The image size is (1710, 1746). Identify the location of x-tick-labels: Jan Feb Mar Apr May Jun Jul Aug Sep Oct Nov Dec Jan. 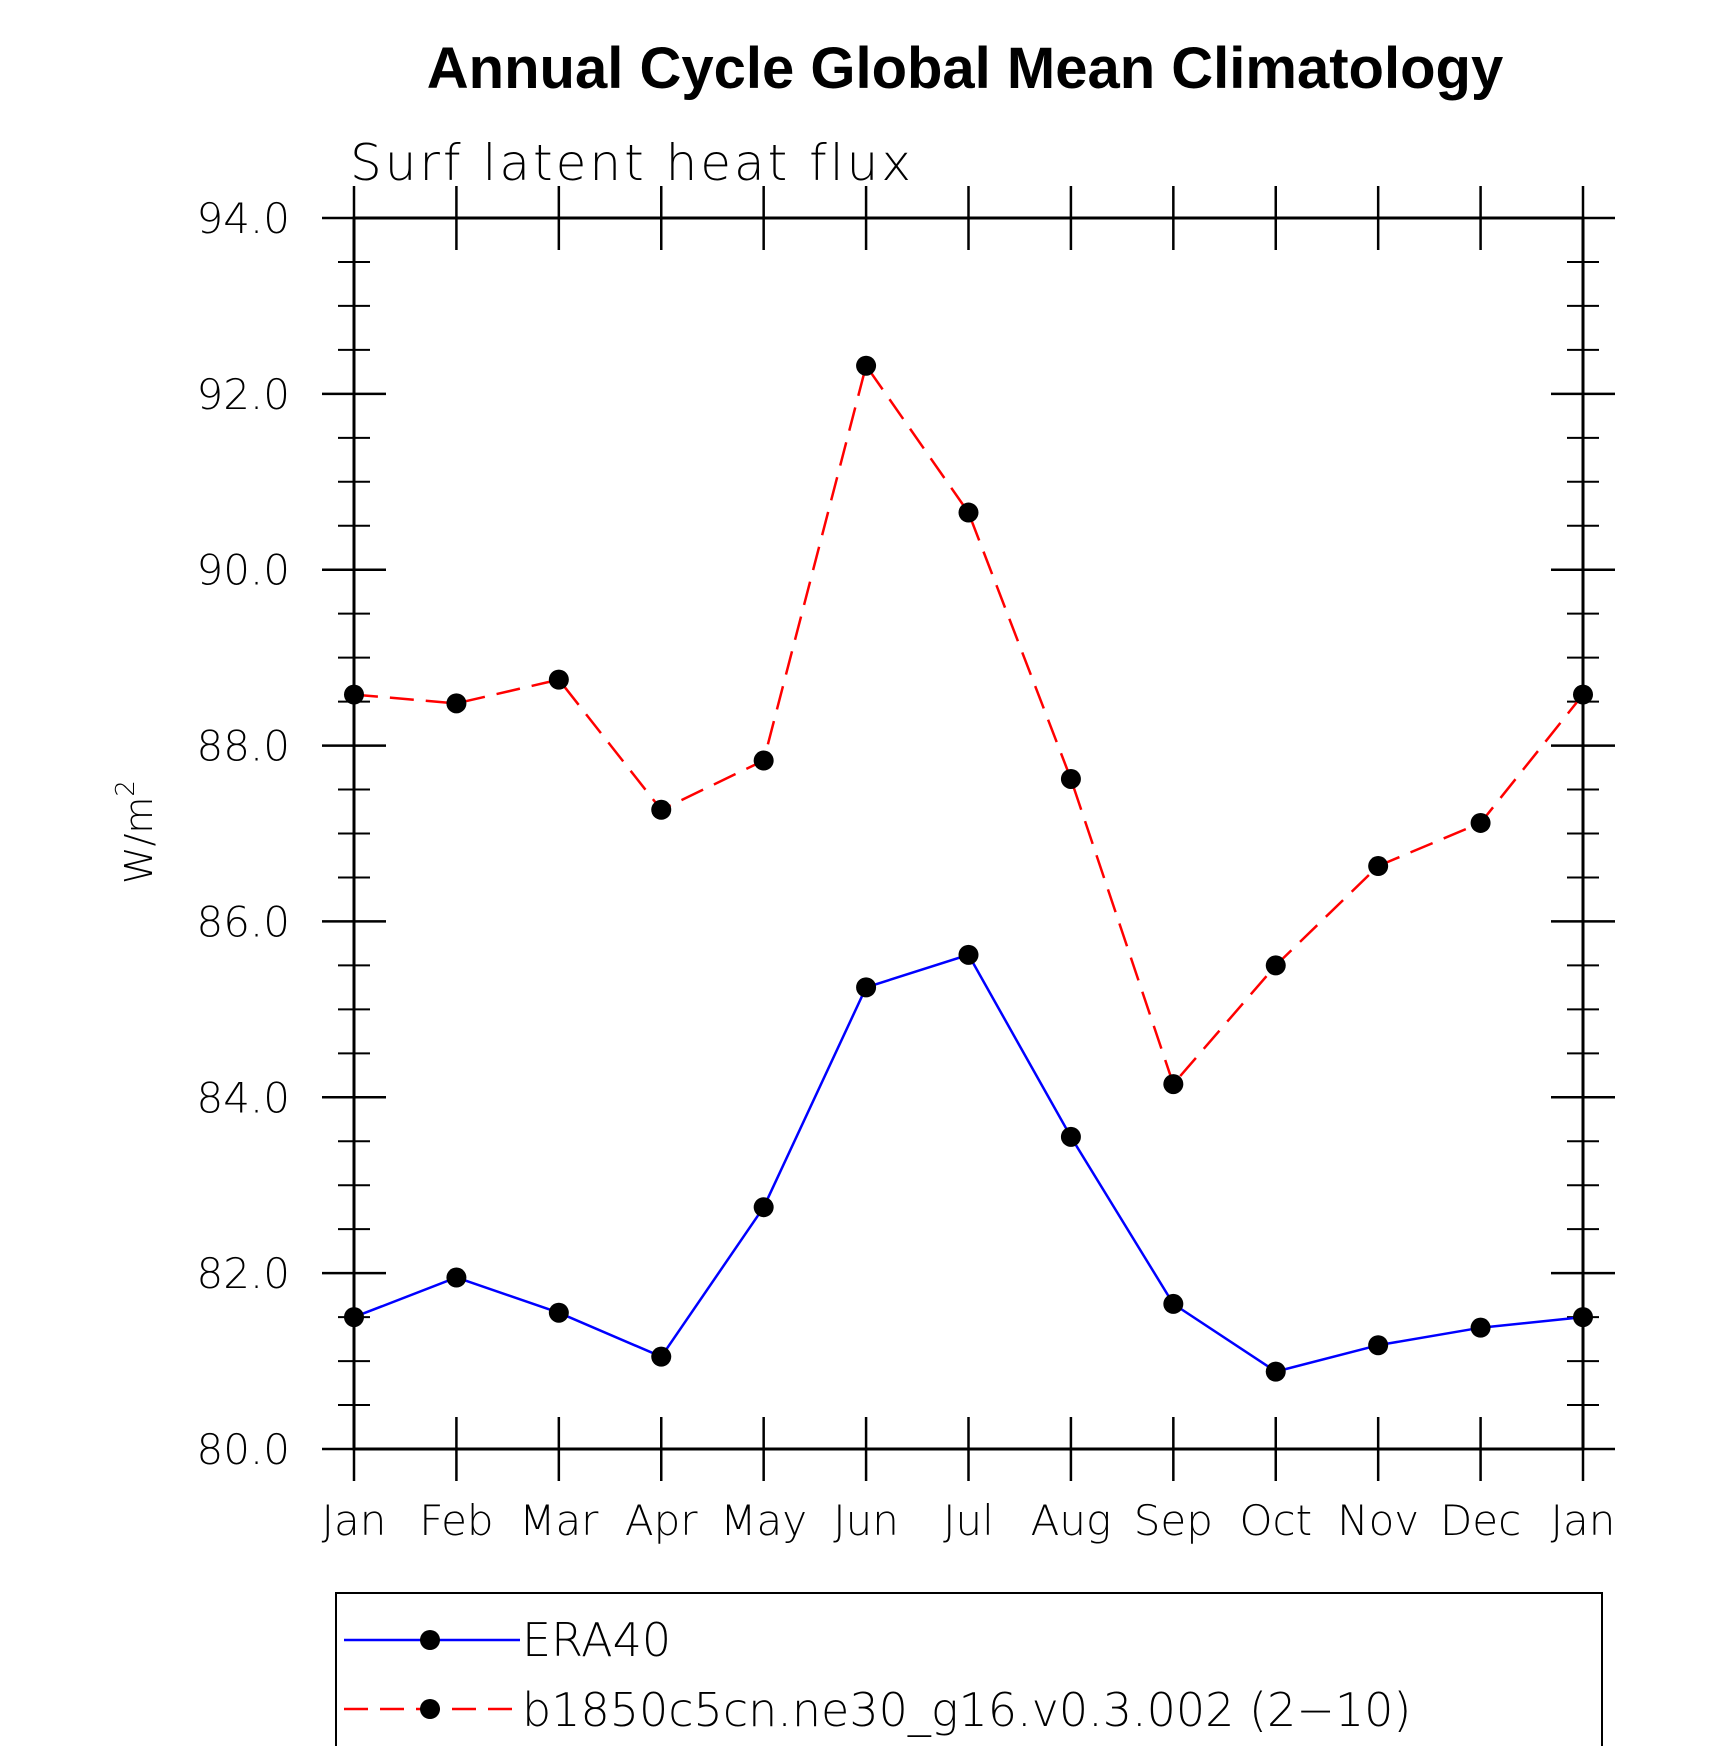
(969, 1520).